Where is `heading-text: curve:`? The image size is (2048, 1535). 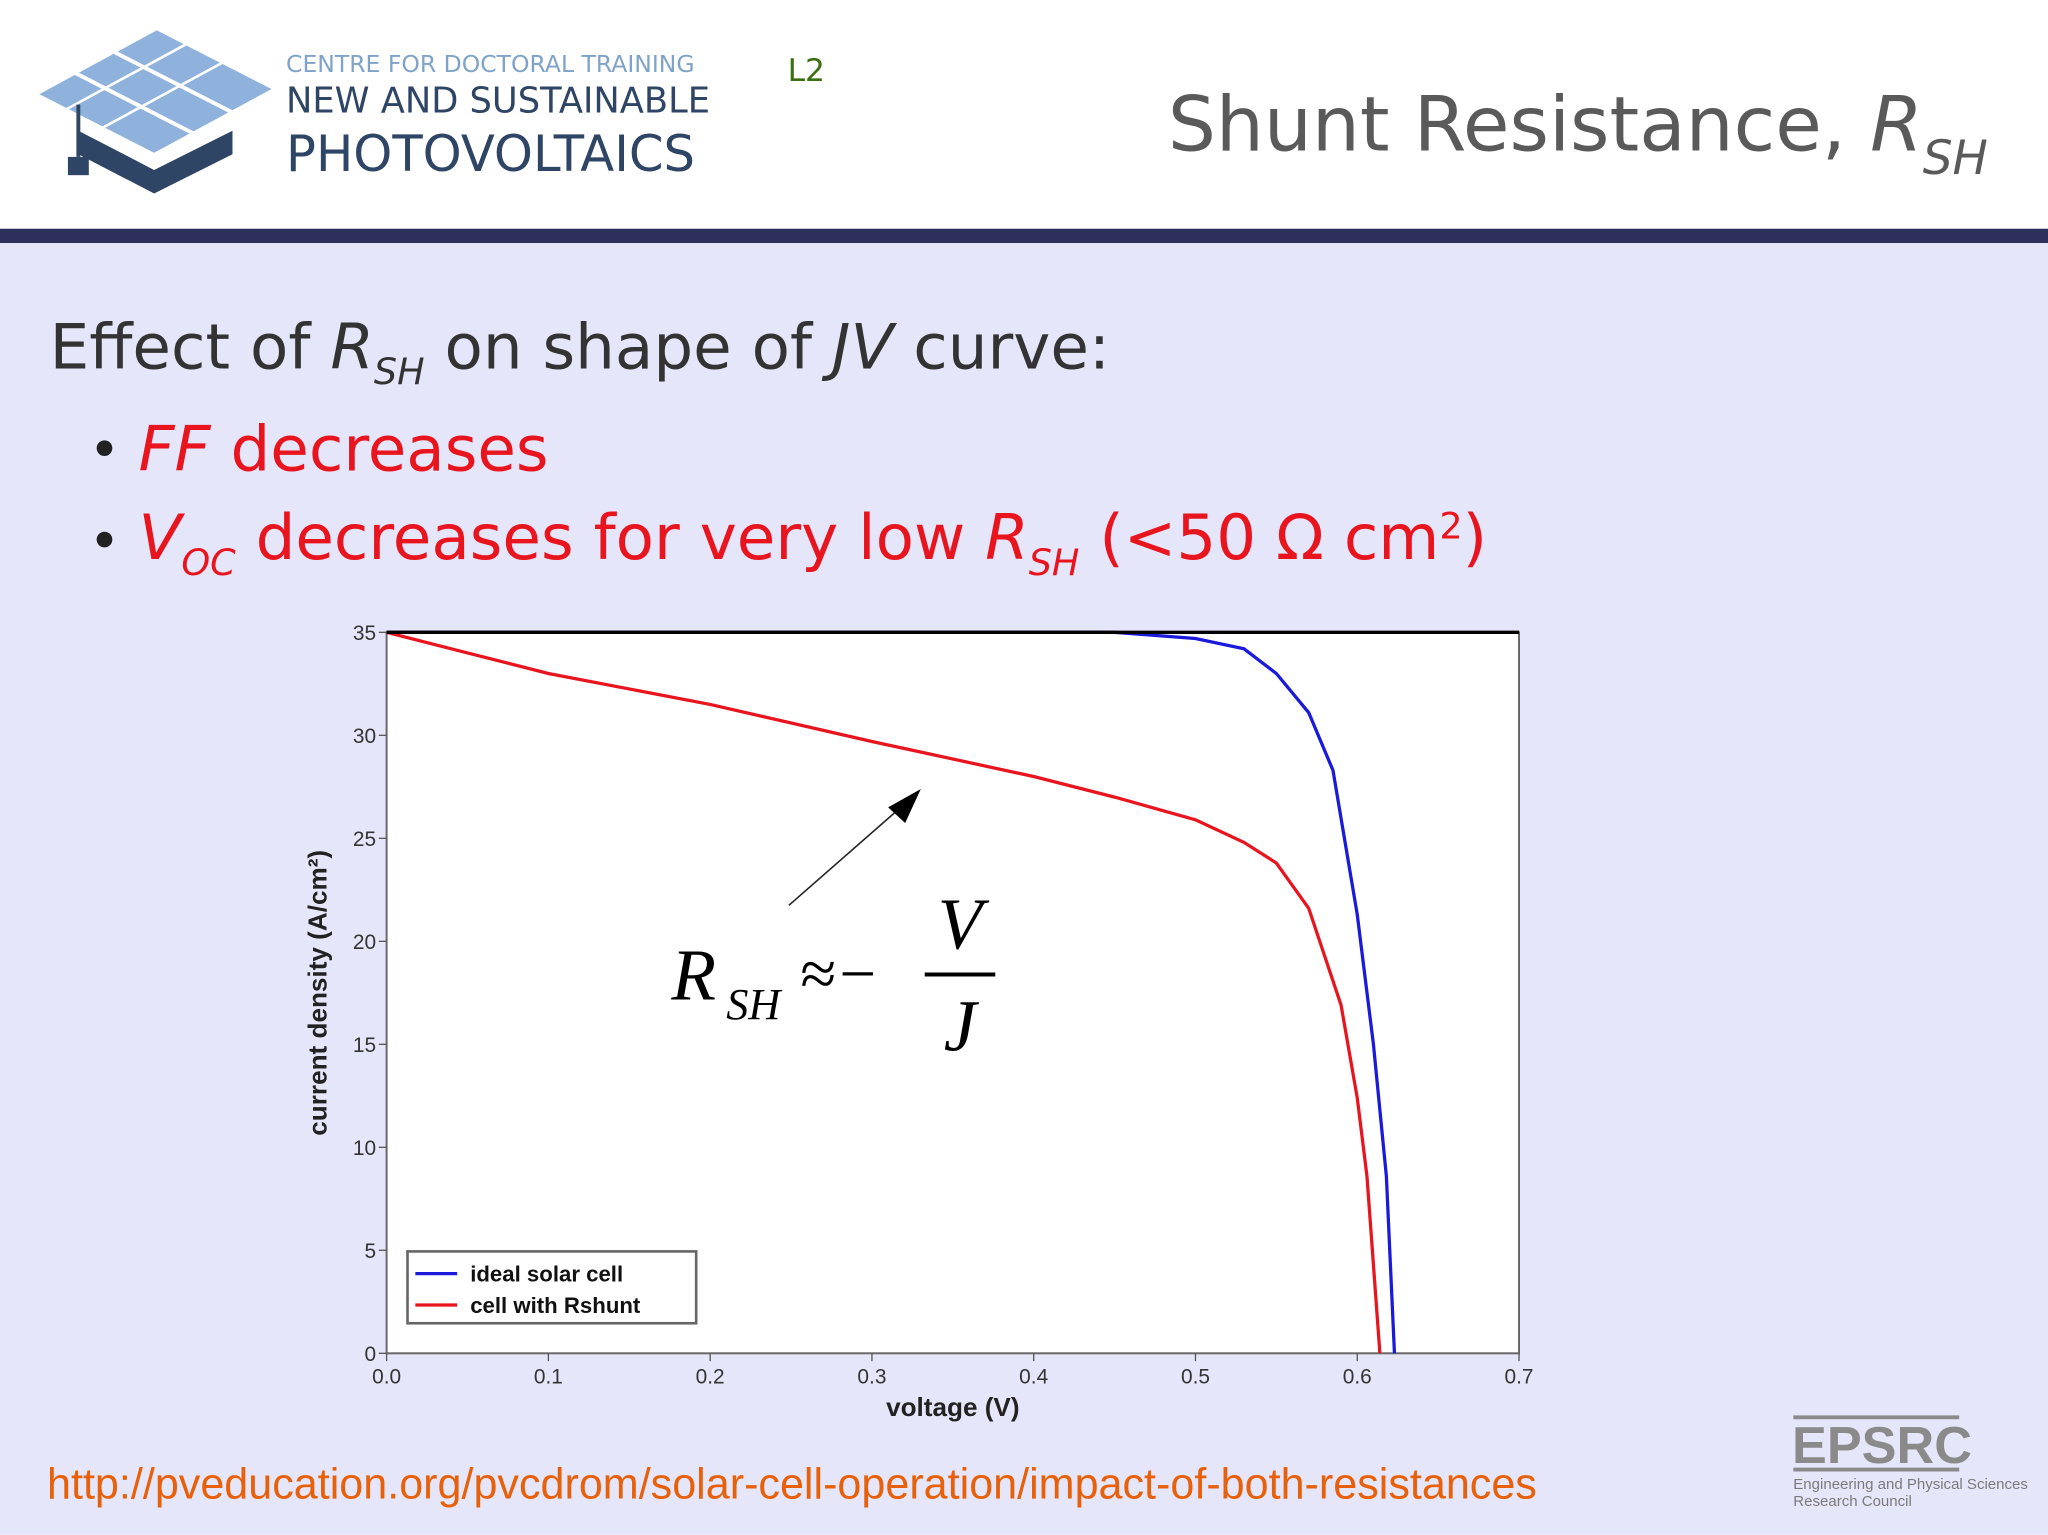
heading-text: curve: is located at coordinates (1001, 346).